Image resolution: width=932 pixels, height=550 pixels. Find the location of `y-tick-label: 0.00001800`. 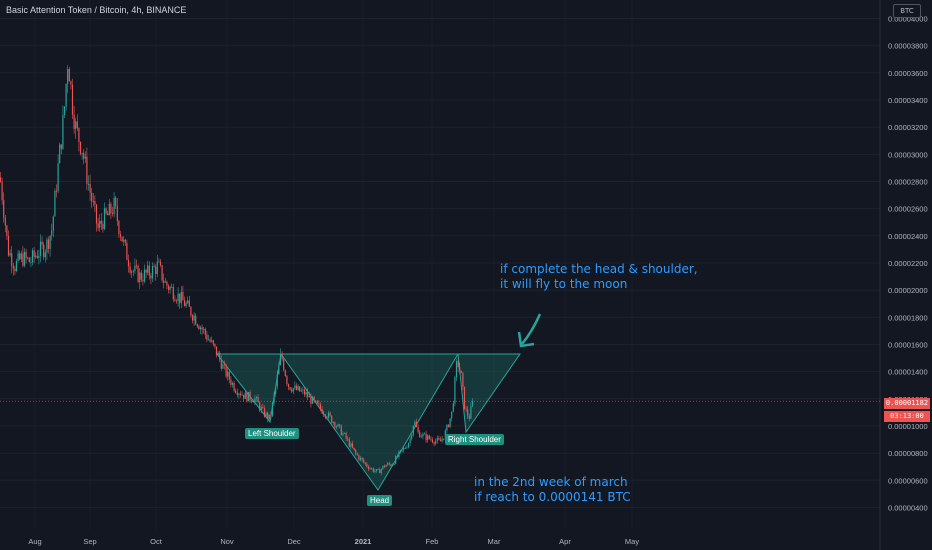

y-tick-label: 0.00001800 is located at coordinates (908, 317).